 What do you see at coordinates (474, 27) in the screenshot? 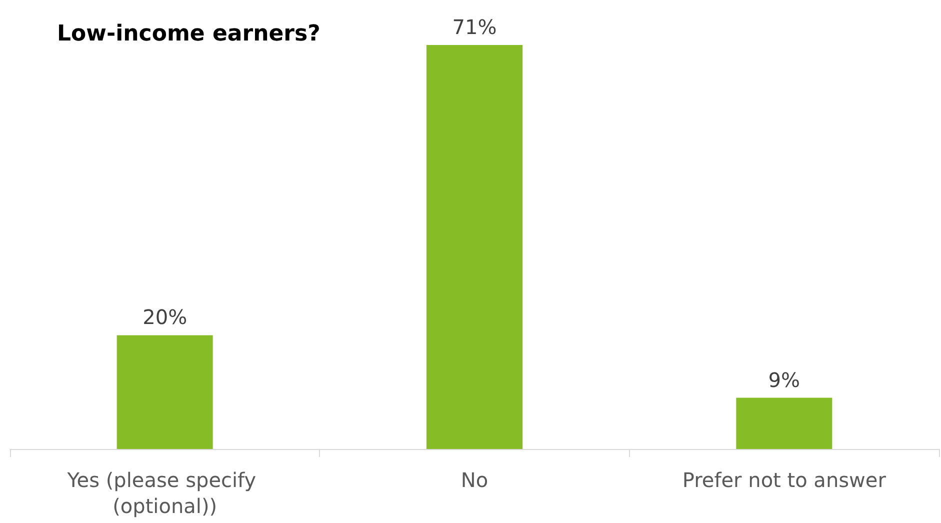
I see `data-label: 71%` at bounding box center [474, 27].